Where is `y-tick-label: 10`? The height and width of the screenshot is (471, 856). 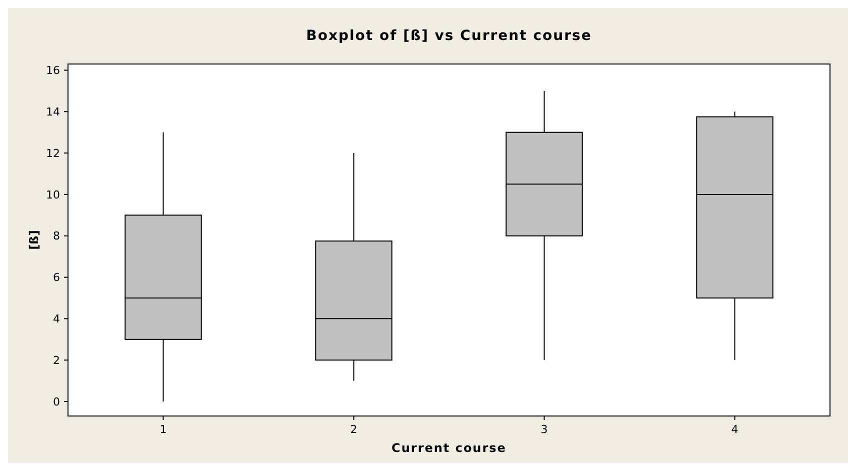 y-tick-label: 10 is located at coordinates (53, 195).